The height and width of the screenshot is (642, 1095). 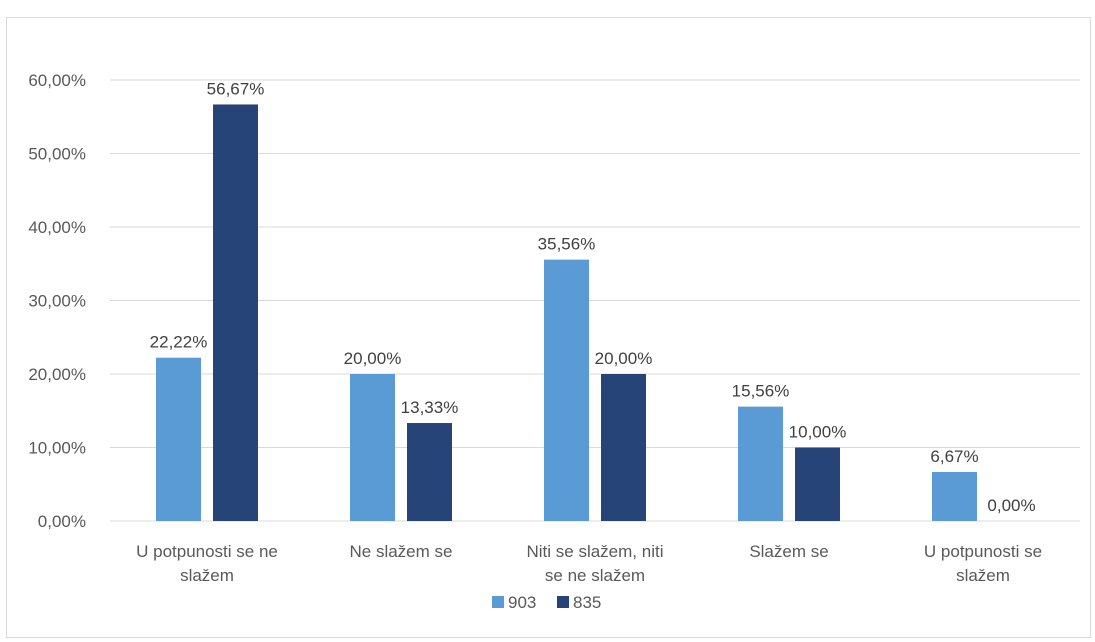 What do you see at coordinates (983, 563) in the screenshot?
I see `category-label: U potpunosti se slažem` at bounding box center [983, 563].